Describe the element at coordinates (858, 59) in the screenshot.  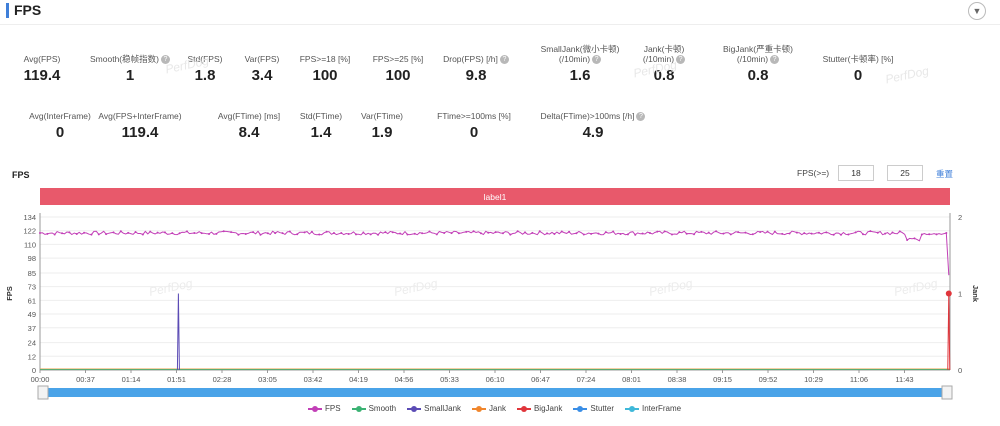
I see `metric-label-text: Stutter(卡顿率) [%]` at that location.